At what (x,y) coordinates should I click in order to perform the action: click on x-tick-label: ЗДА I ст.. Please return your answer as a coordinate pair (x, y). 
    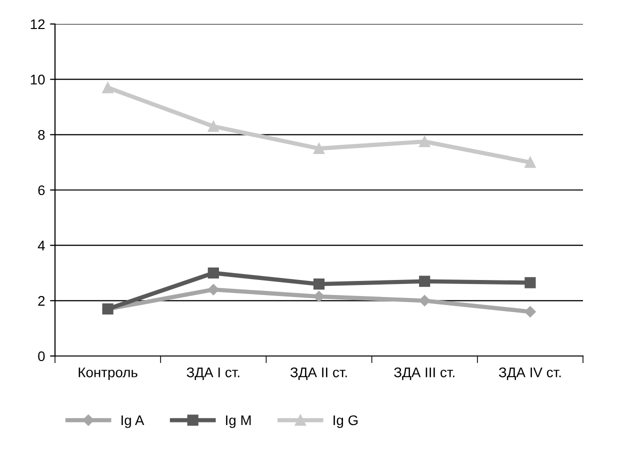
    Looking at the image, I should click on (213, 373).